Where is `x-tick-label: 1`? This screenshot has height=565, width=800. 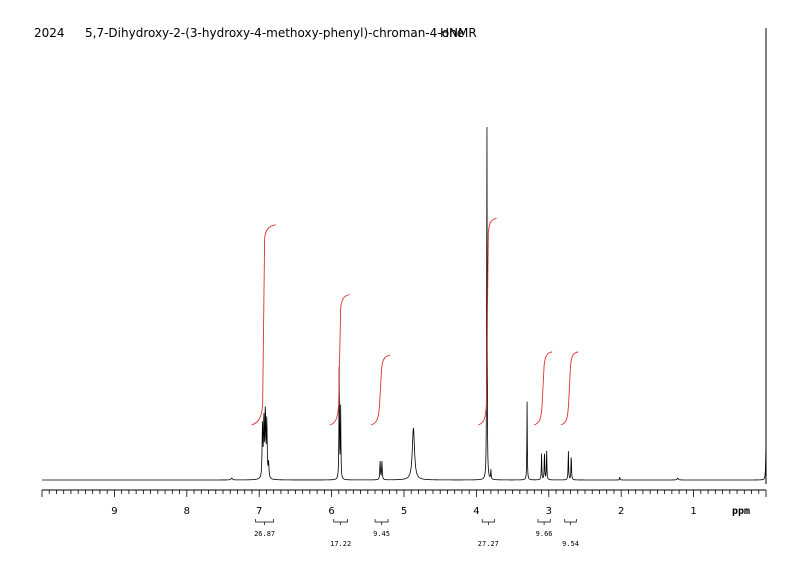
x-tick-label: 1 is located at coordinates (693, 511).